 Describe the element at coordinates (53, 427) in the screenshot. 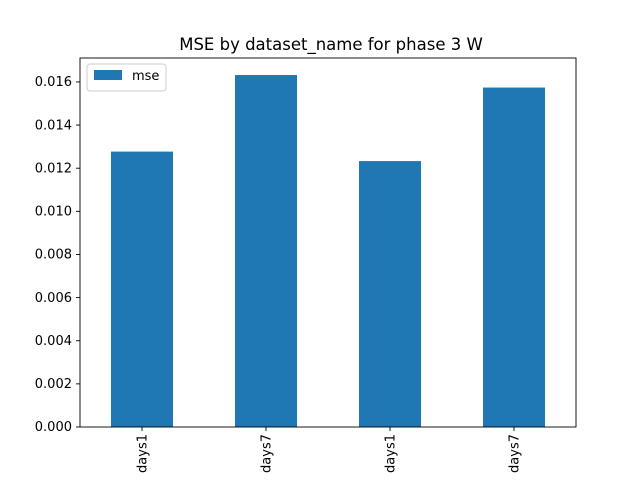

I see `y-tick-label: 0.000` at that location.